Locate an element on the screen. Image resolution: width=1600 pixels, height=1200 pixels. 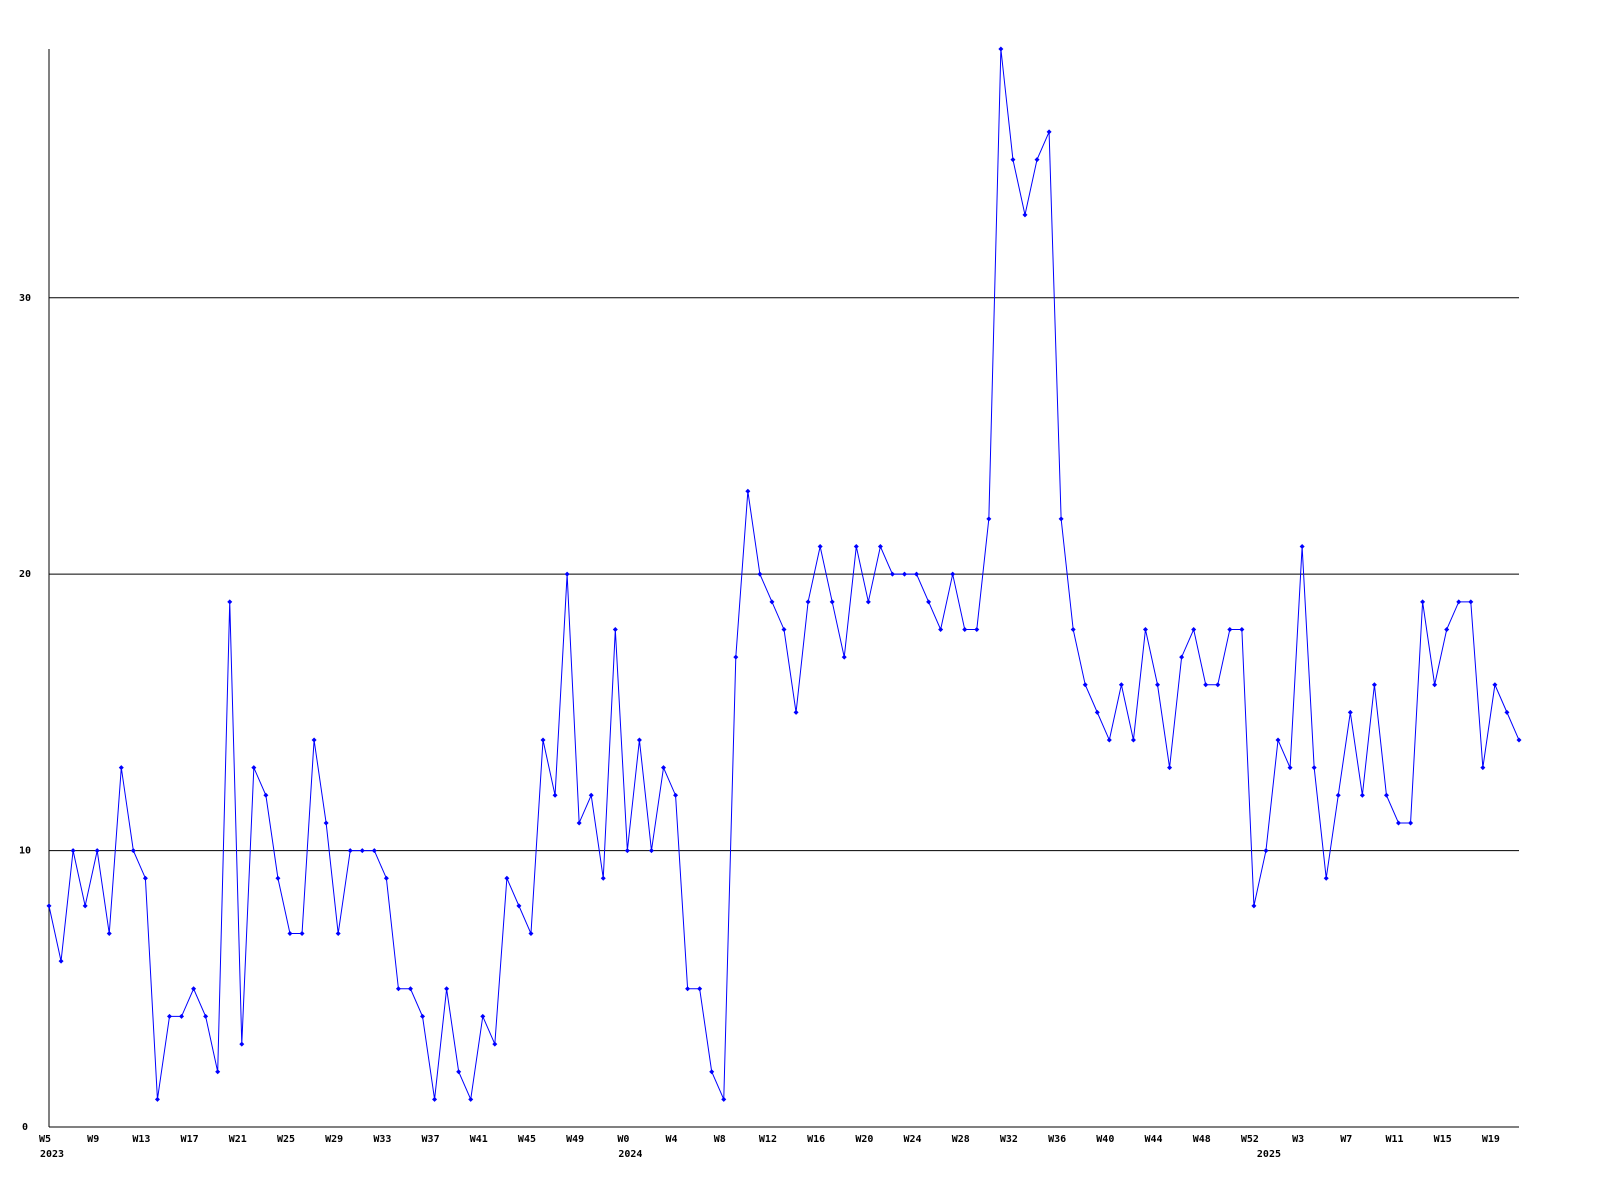
y-tick-label: 20 is located at coordinates (25, 574).